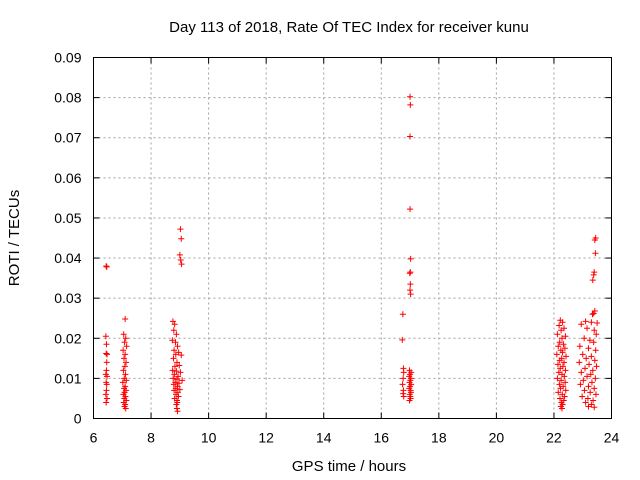 This screenshot has width=640, height=480. I want to click on y-tick-label: 0.03, so click(67, 298).